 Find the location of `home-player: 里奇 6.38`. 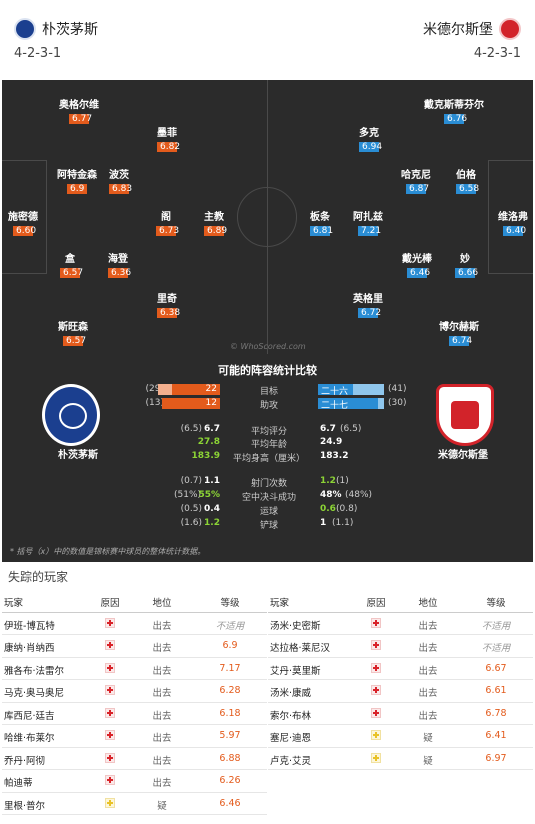

home-player: 里奇 6.38 is located at coordinates (169, 306).